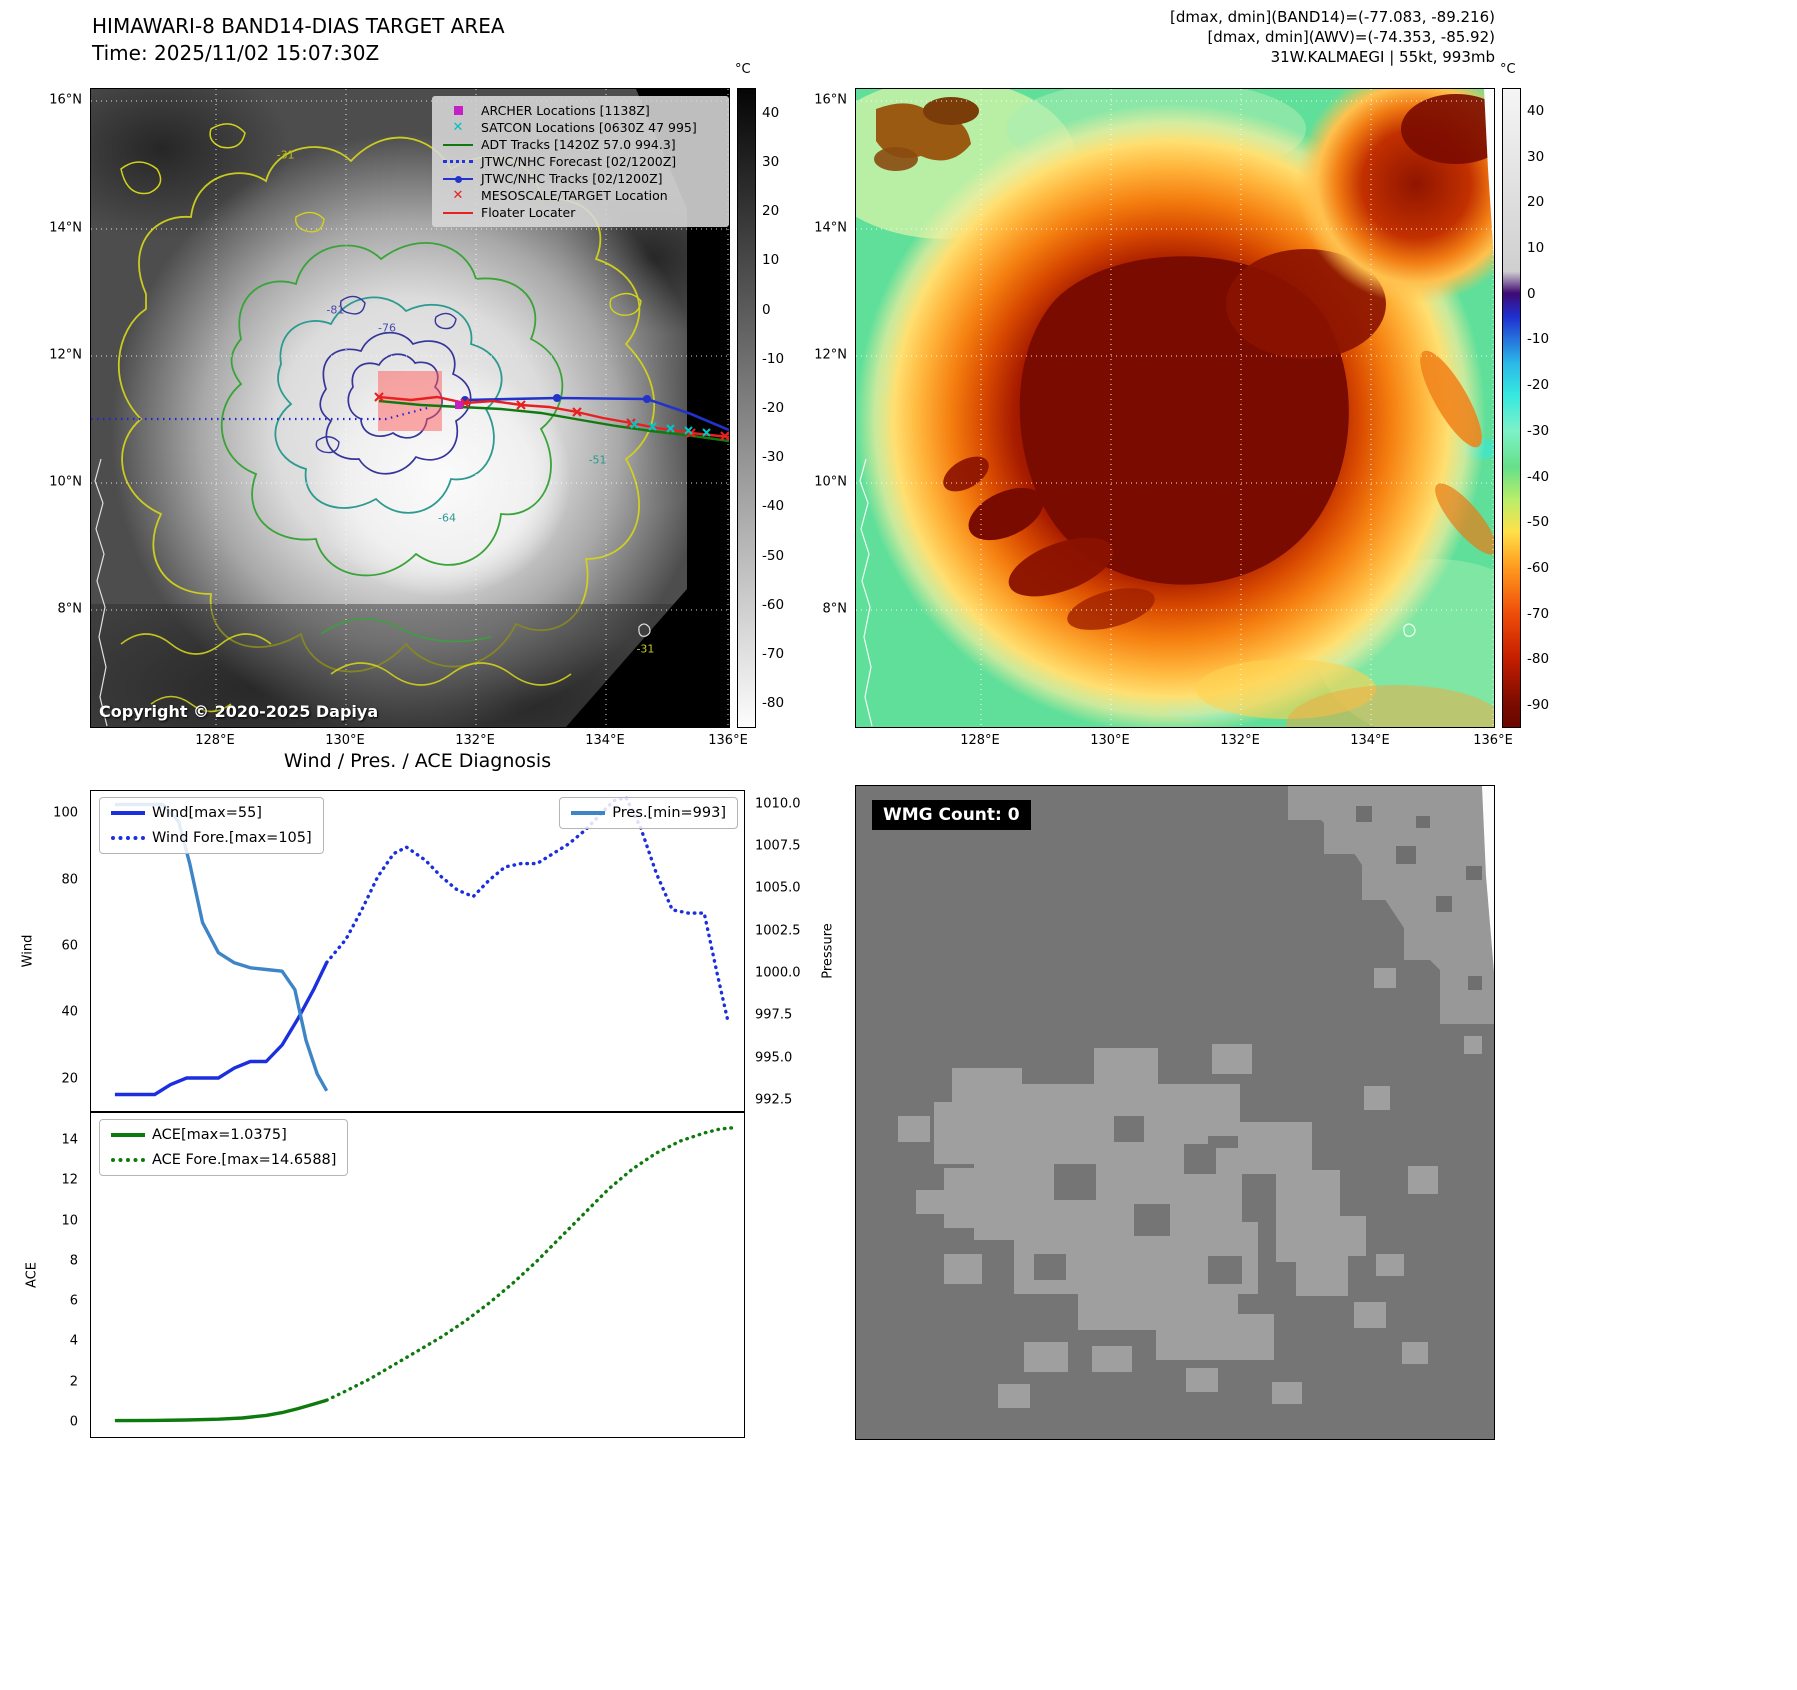 The width and height of the screenshot is (1797, 1690). Describe the element at coordinates (528, 212) in the screenshot. I see `legend-item-label: Floater Locater` at that location.